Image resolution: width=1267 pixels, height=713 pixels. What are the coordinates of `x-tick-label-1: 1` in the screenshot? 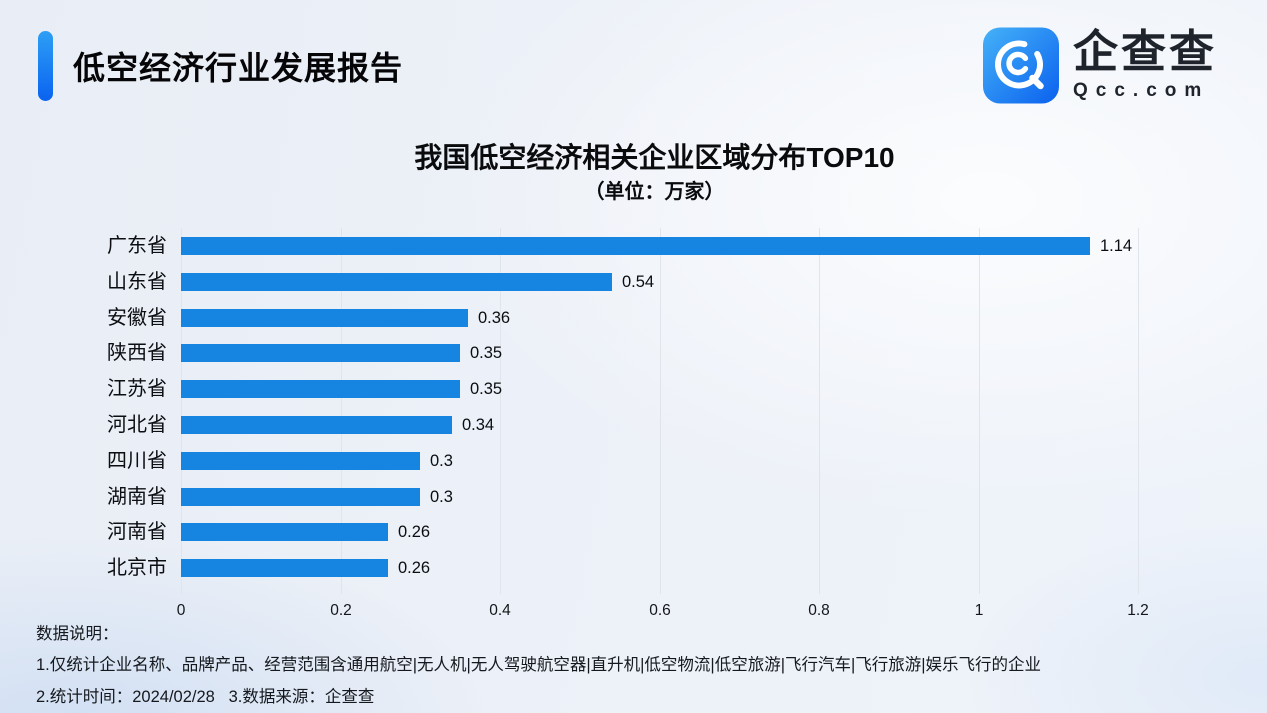 It's located at (979, 610).